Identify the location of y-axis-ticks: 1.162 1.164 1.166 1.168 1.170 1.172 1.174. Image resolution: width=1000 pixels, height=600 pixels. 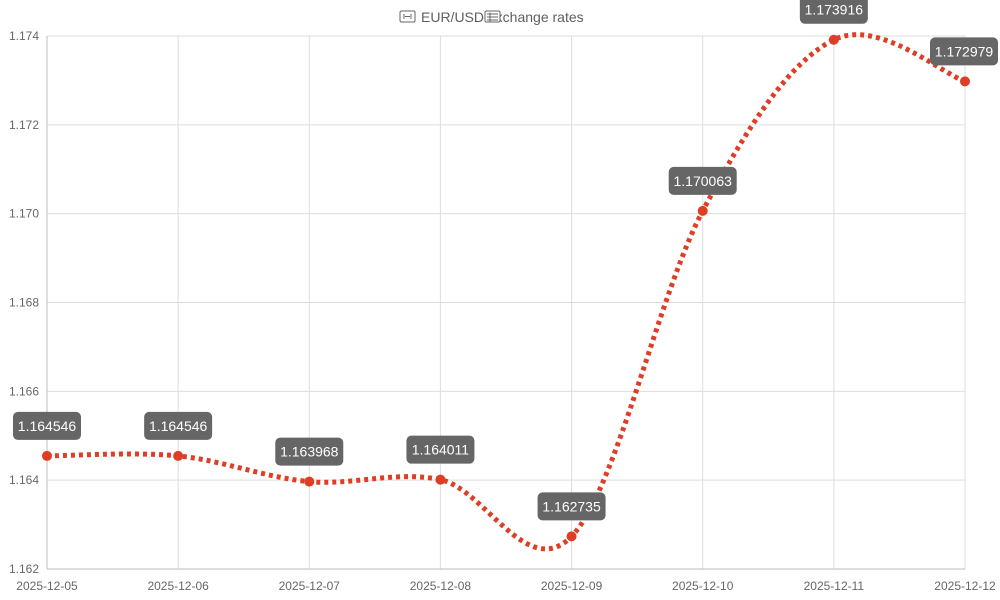
(24, 302).